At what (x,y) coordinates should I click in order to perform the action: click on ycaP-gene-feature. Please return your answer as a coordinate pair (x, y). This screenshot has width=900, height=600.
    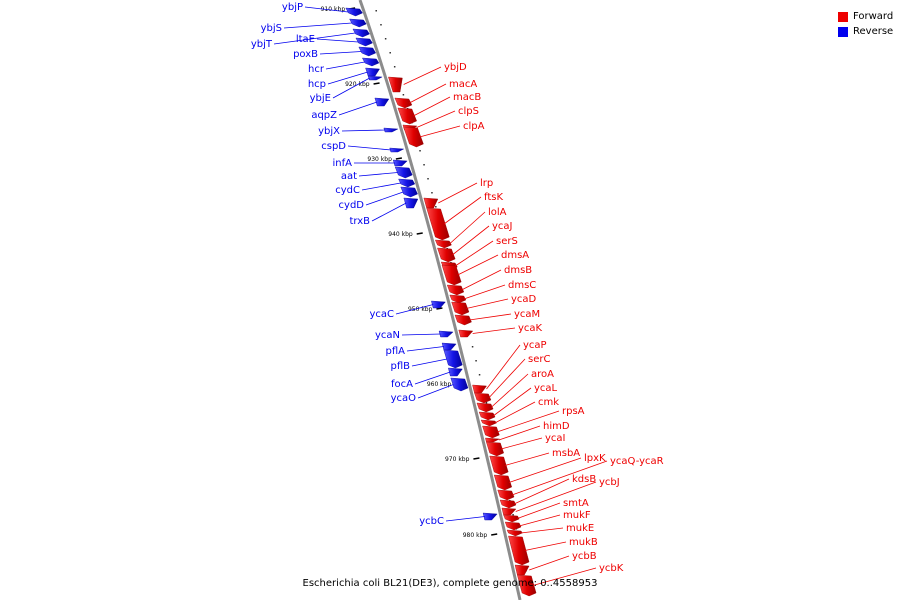
    Looking at the image, I should click on (479, 389).